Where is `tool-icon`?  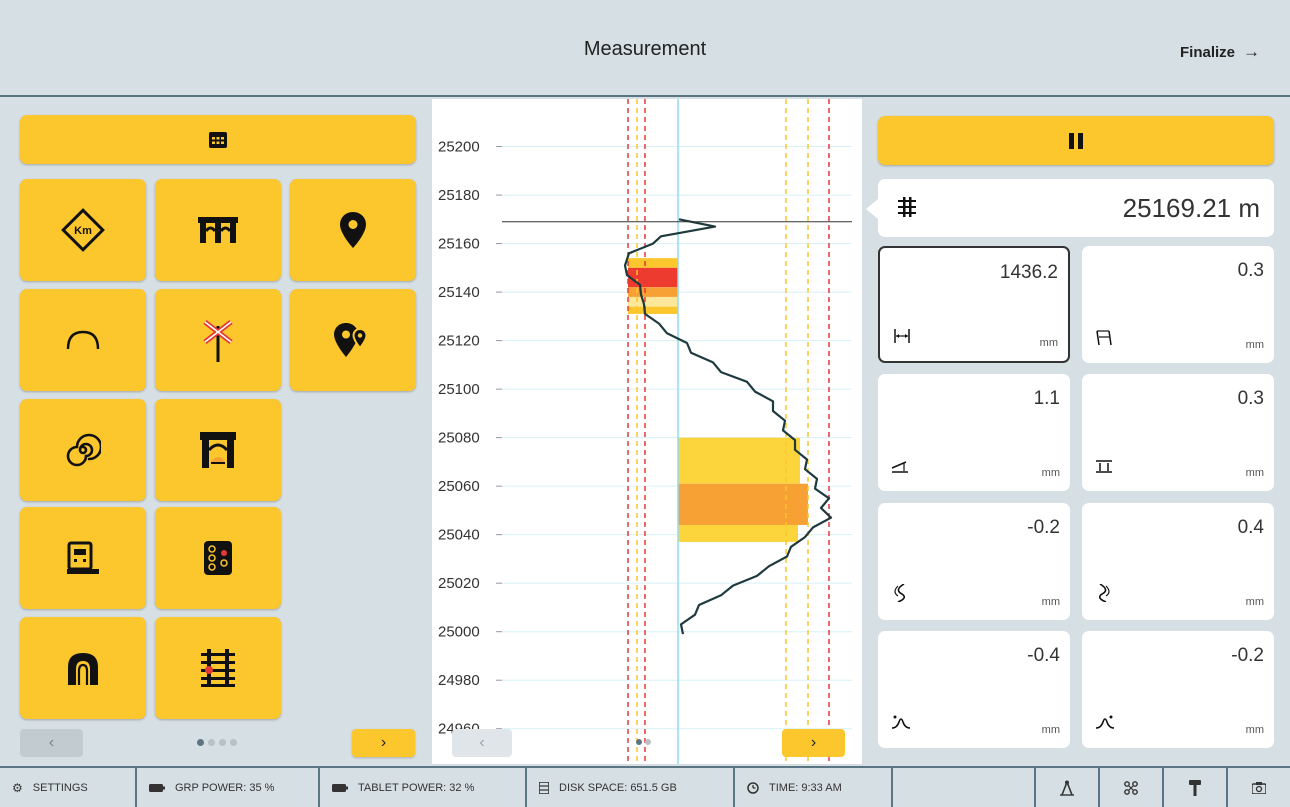 tool-icon is located at coordinates (1195, 787).